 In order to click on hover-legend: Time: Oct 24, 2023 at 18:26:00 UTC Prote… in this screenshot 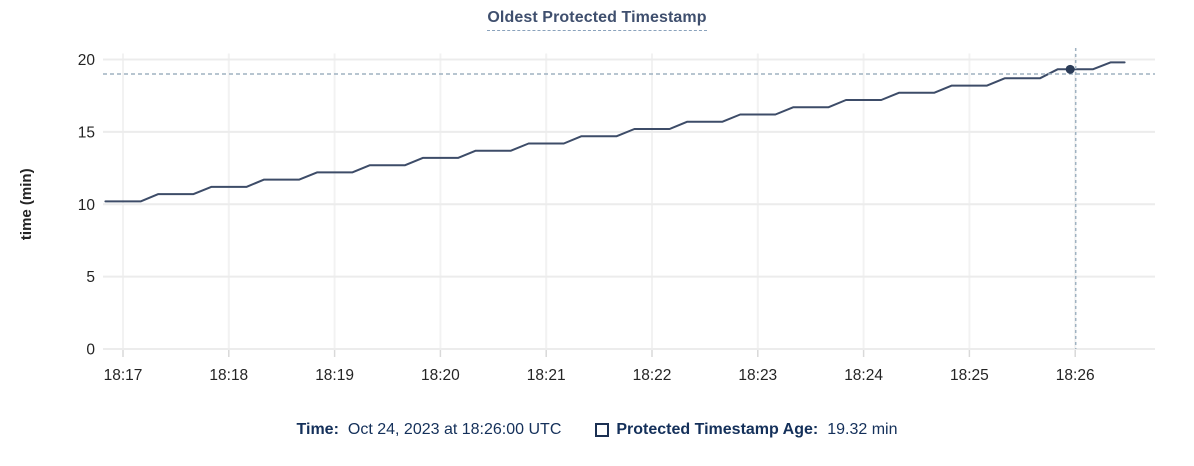, I will do `click(597, 430)`.